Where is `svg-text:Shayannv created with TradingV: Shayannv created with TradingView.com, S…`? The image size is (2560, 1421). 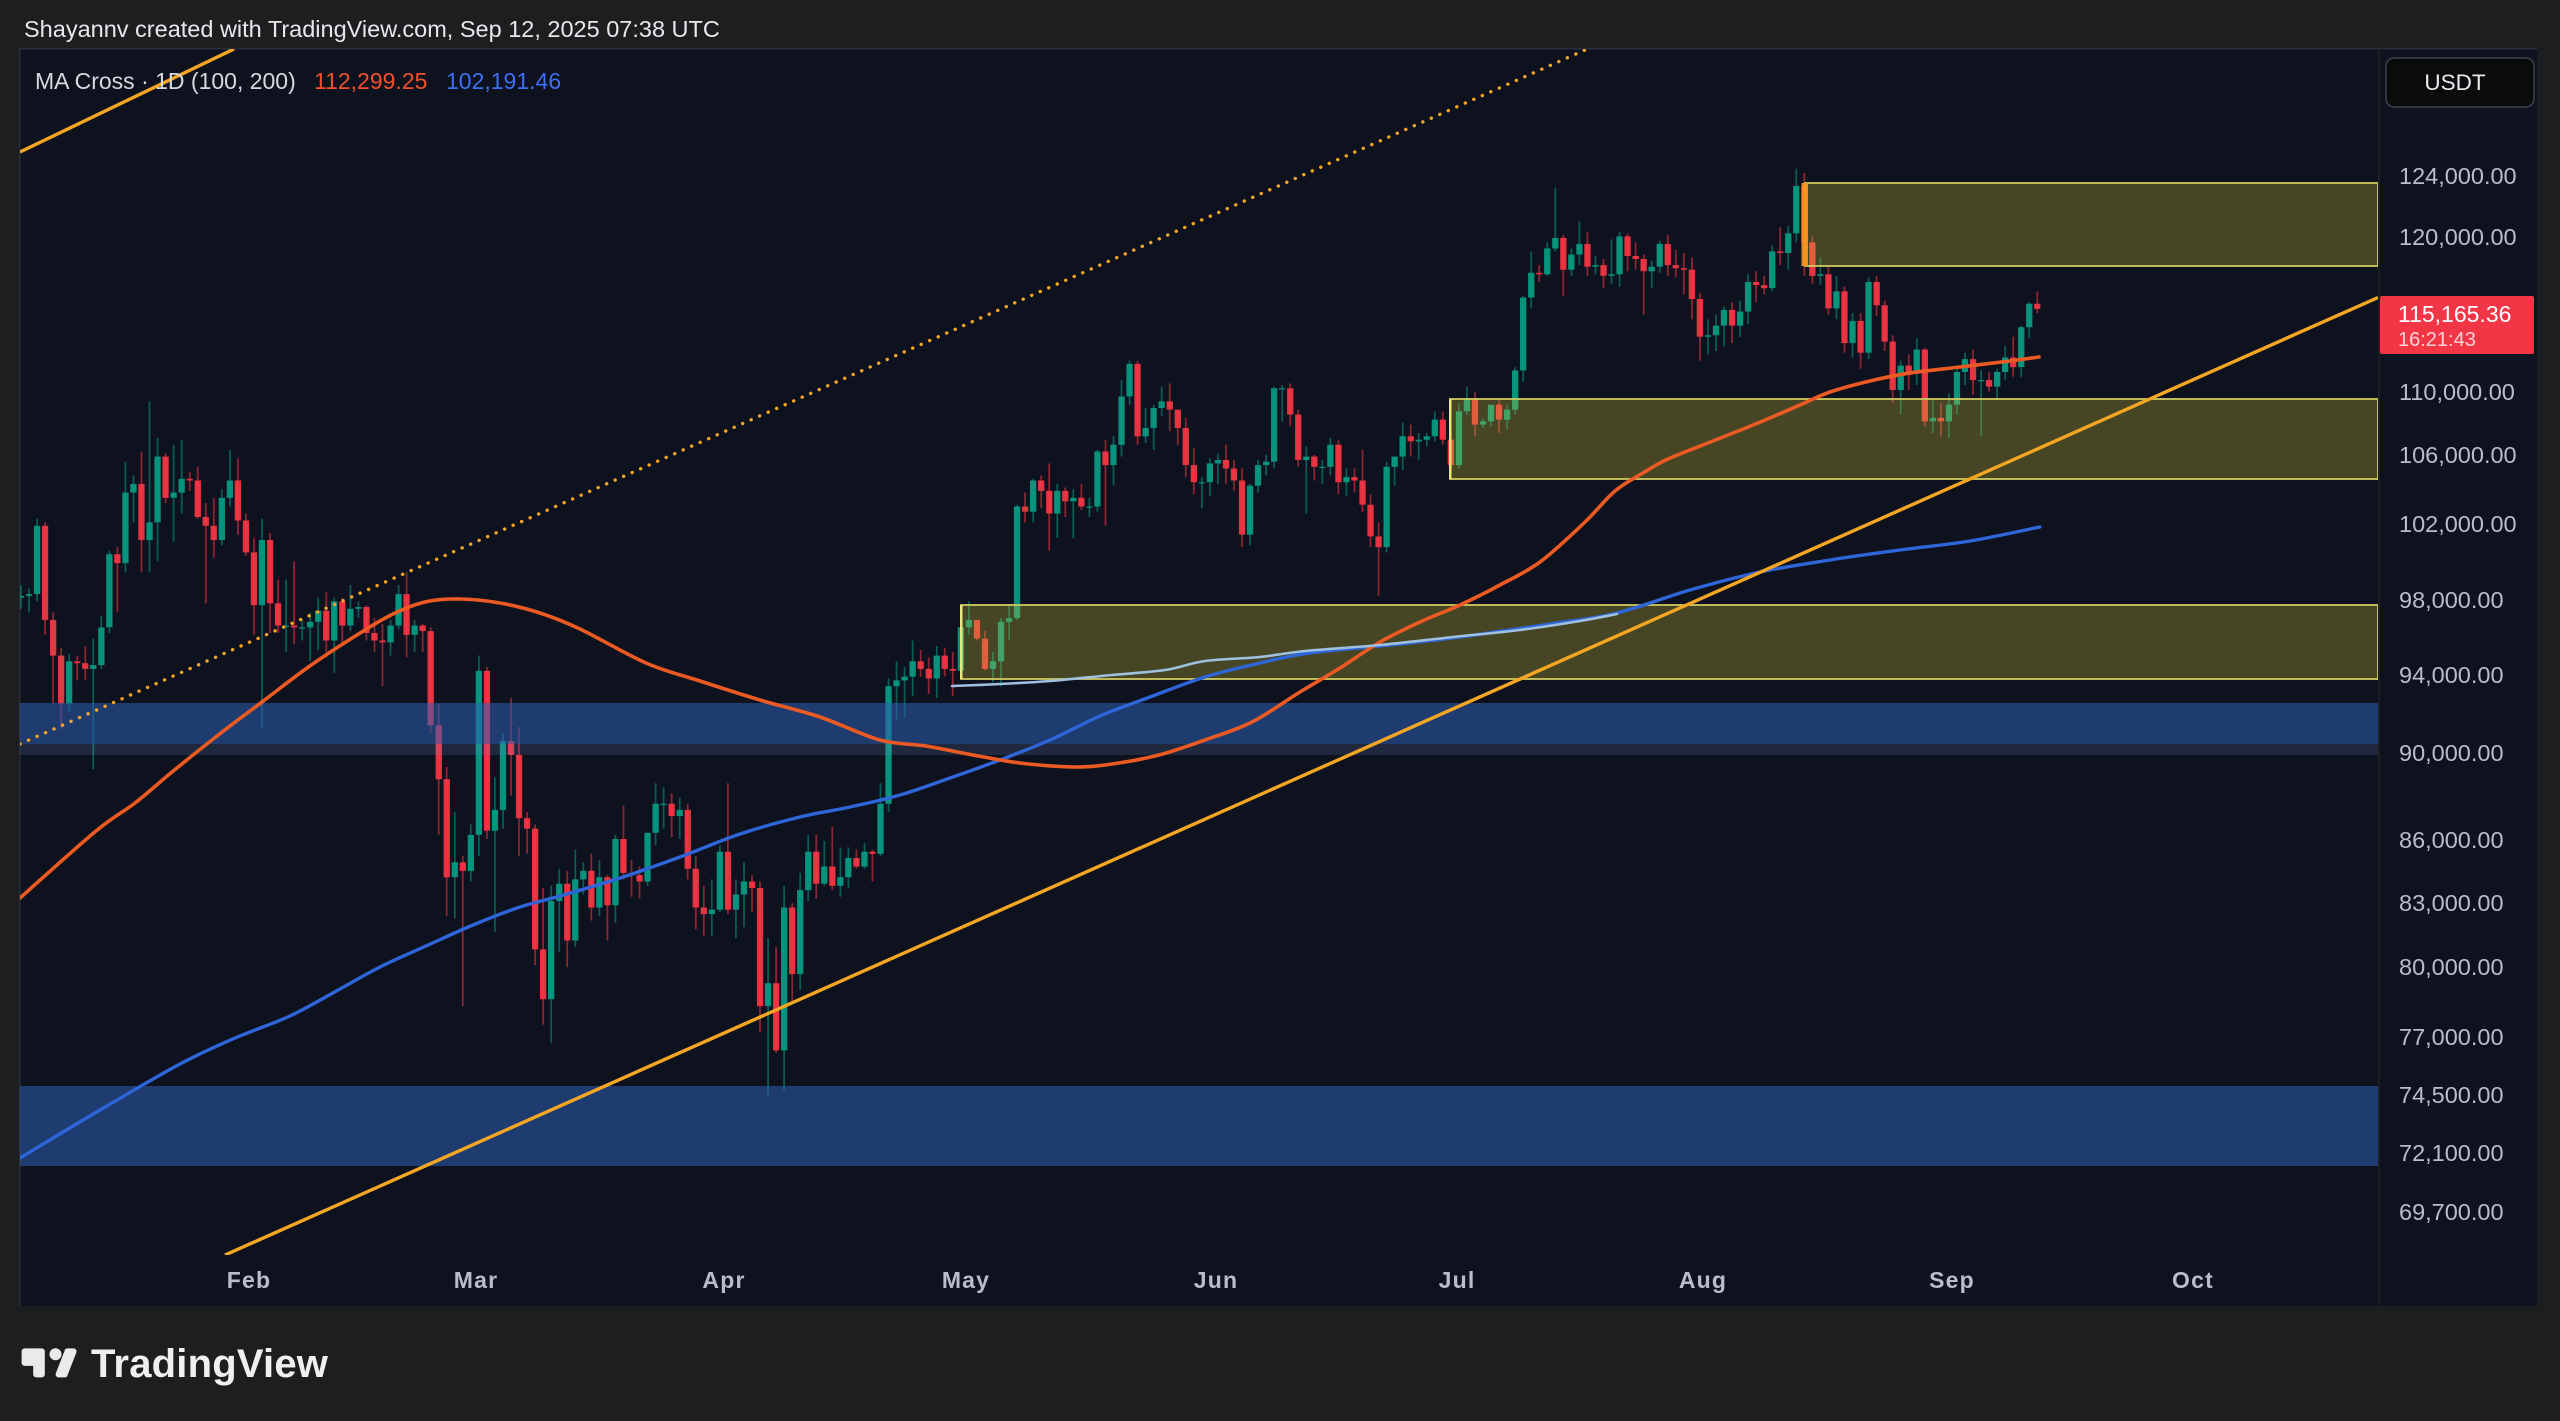 svg-text:Shayannv created with TradingV: Shayannv created with TradingView.com, S… is located at coordinates (372, 29).